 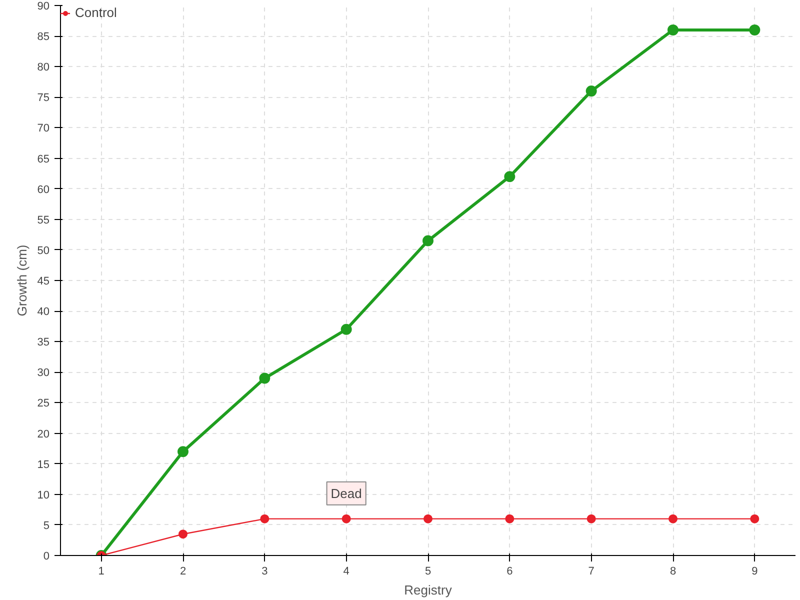 What do you see at coordinates (428, 572) in the screenshot?
I see `x-tick-label: 5` at bounding box center [428, 572].